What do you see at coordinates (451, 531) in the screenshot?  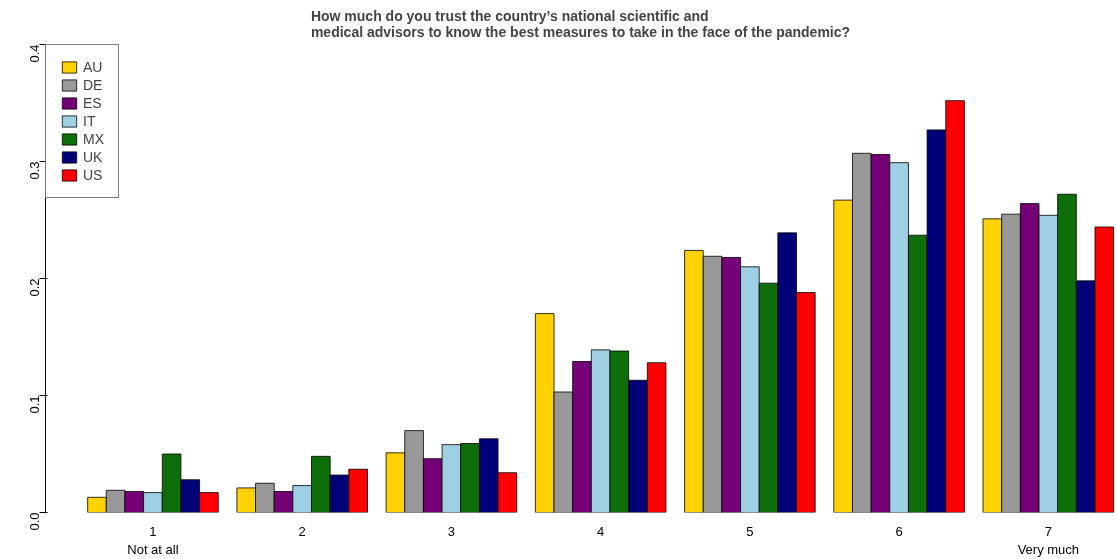 I see `x-tick-label: 3` at bounding box center [451, 531].